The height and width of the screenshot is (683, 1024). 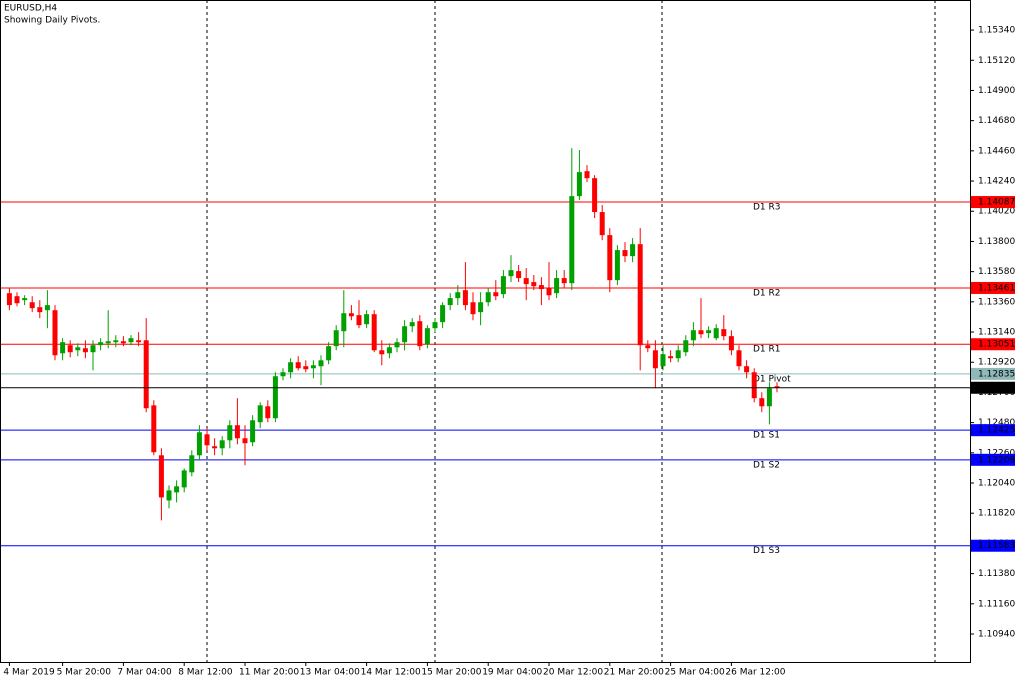 What do you see at coordinates (996, 345) in the screenshot?
I see `pivot-price-label: 1.13051` at bounding box center [996, 345].